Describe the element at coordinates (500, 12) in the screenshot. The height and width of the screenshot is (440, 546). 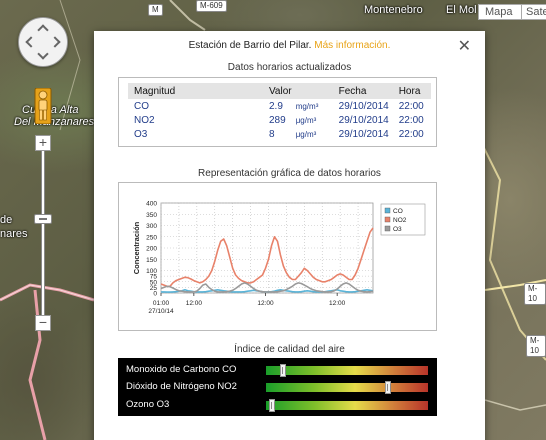
I see `map-type-mapa-button: Mapa` at that location.